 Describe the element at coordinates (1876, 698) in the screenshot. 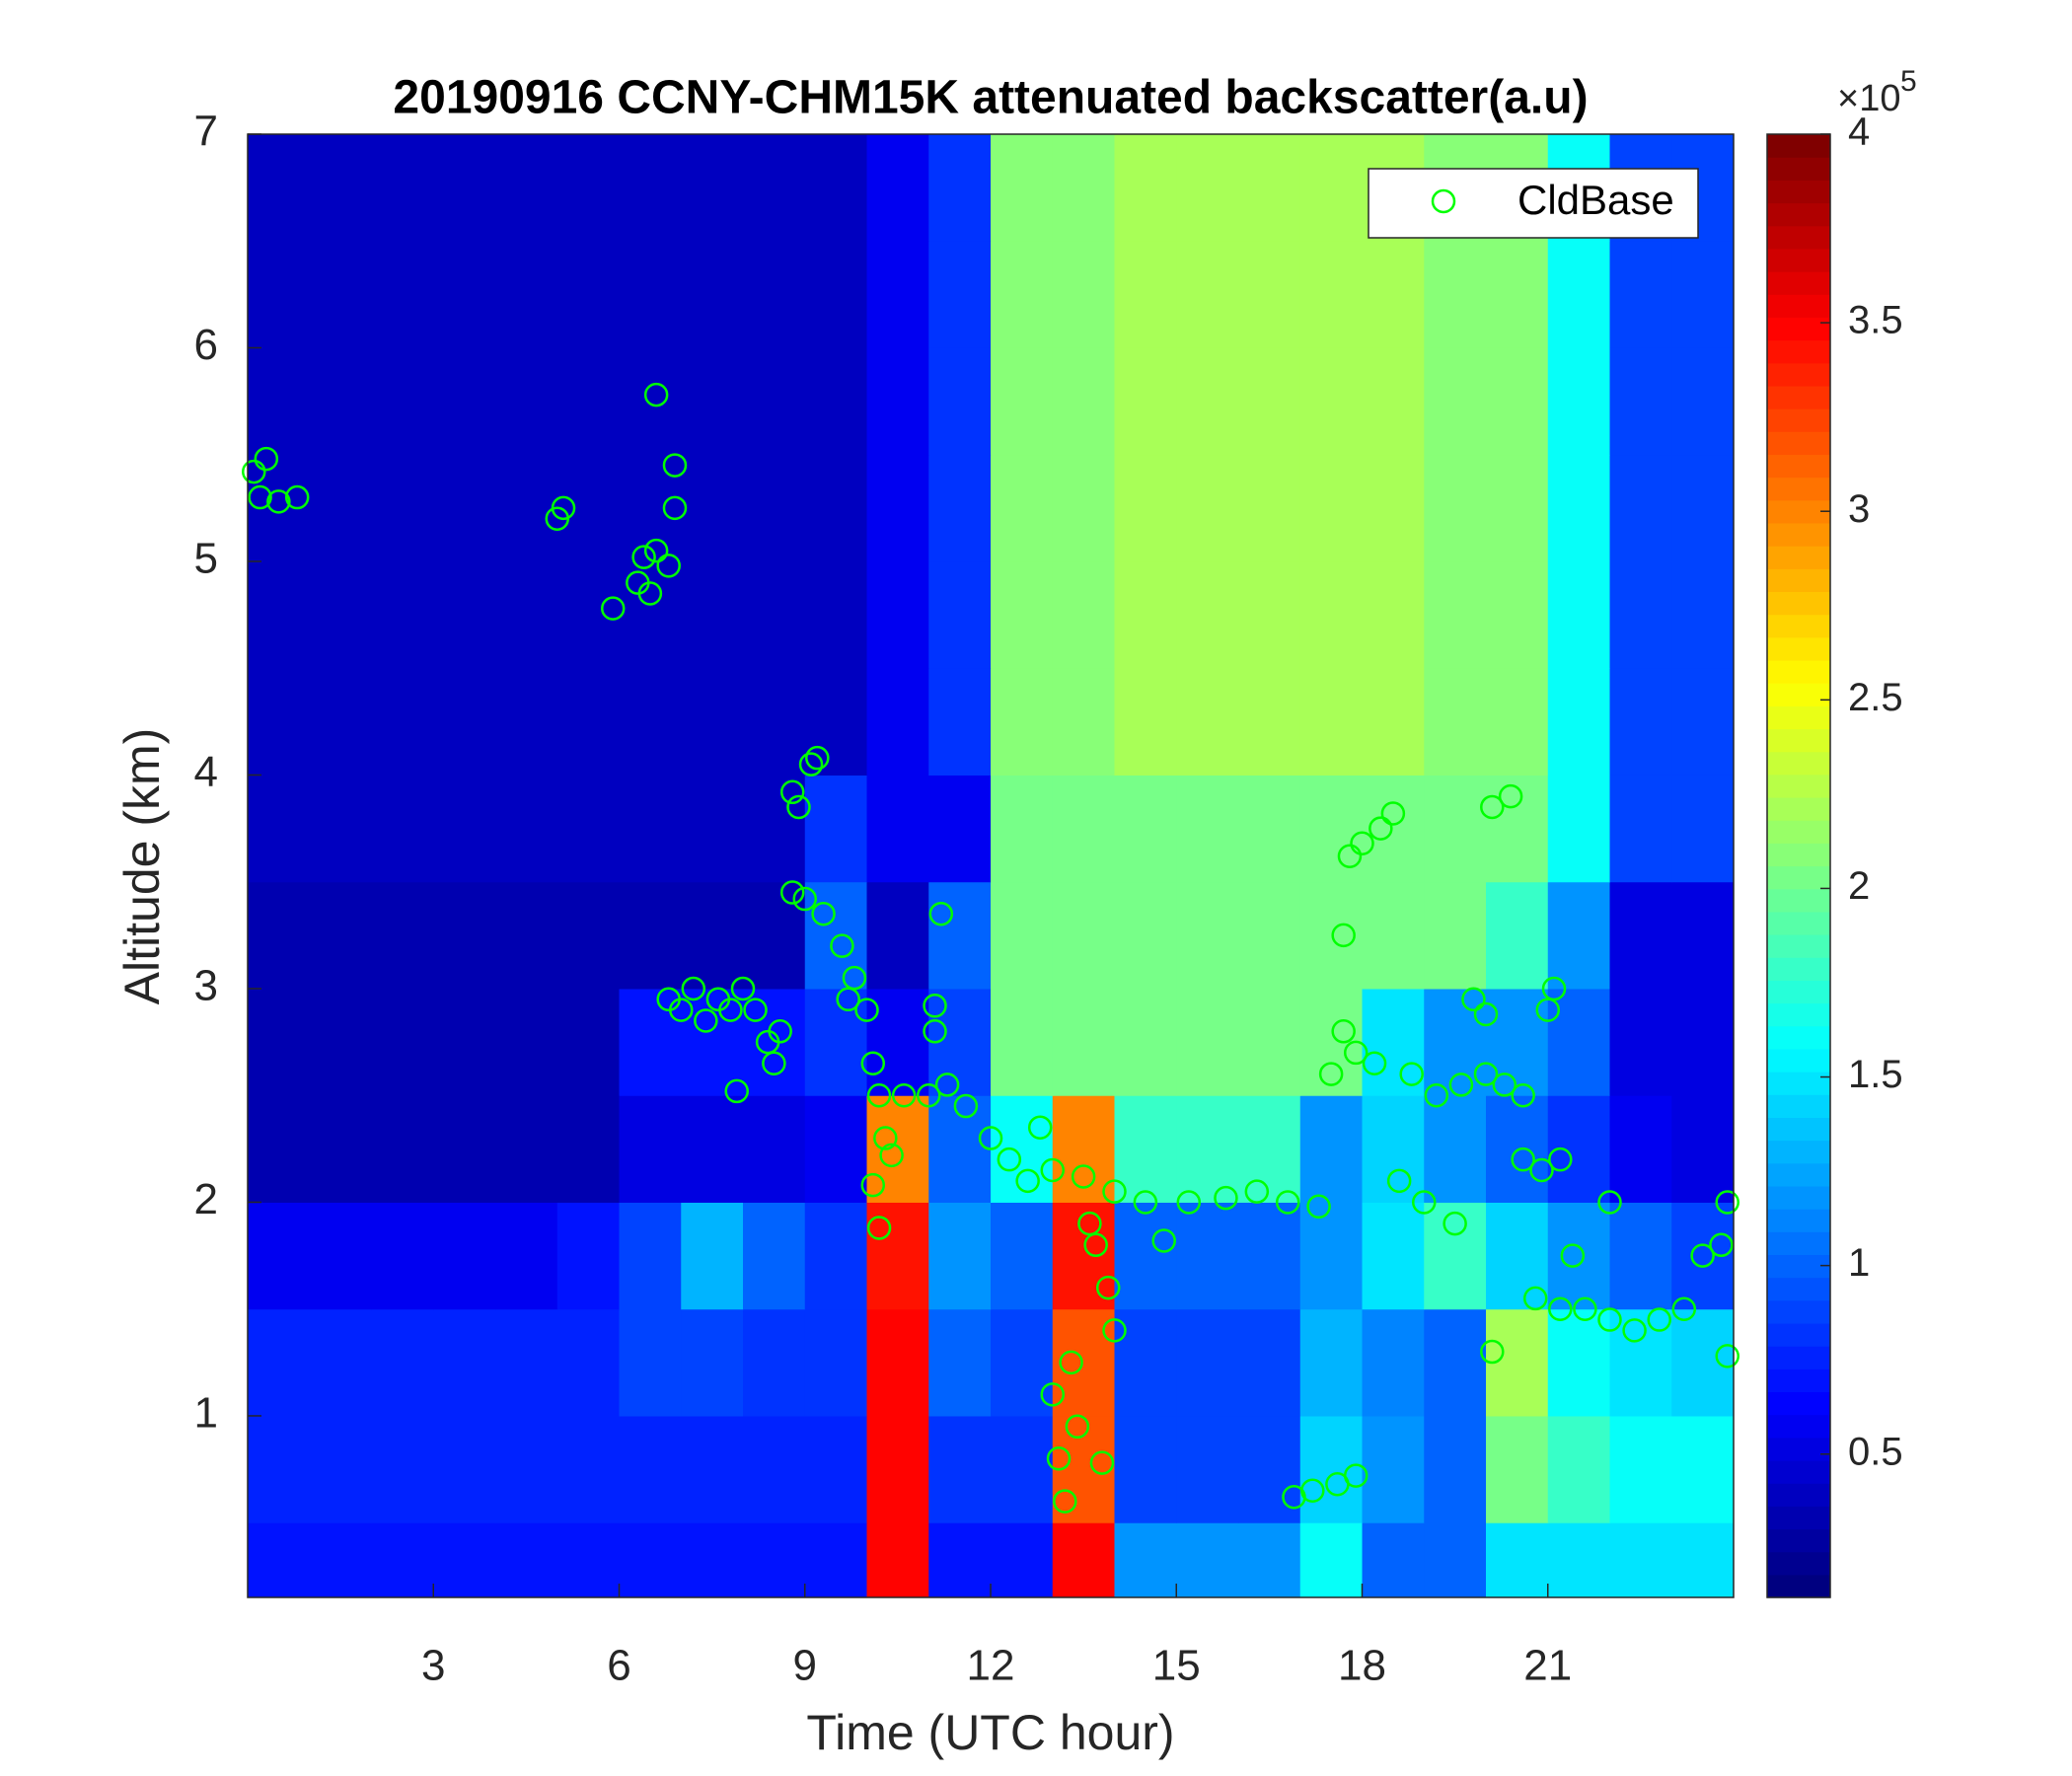

I see `colorbar-tick-label: 2.5` at that location.